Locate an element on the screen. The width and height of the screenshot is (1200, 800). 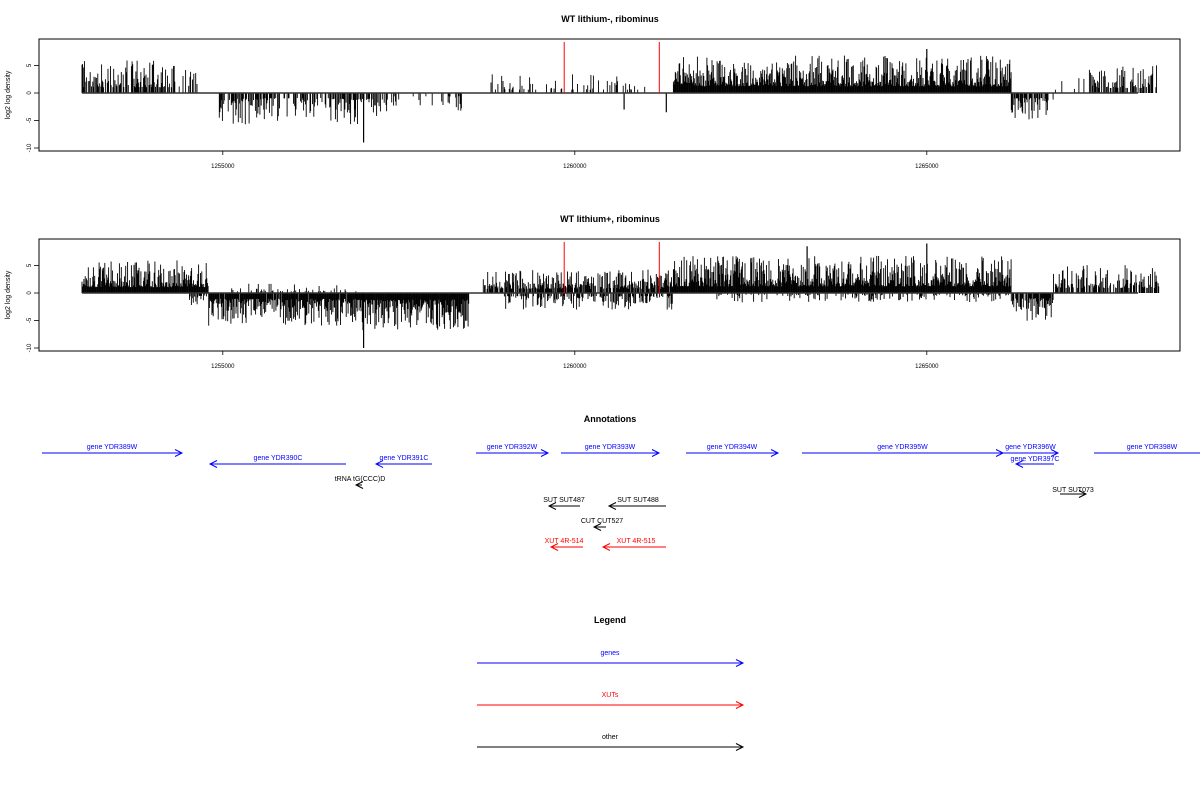
annotation-feature: gene YDR391C is located at coordinates (403, 461).